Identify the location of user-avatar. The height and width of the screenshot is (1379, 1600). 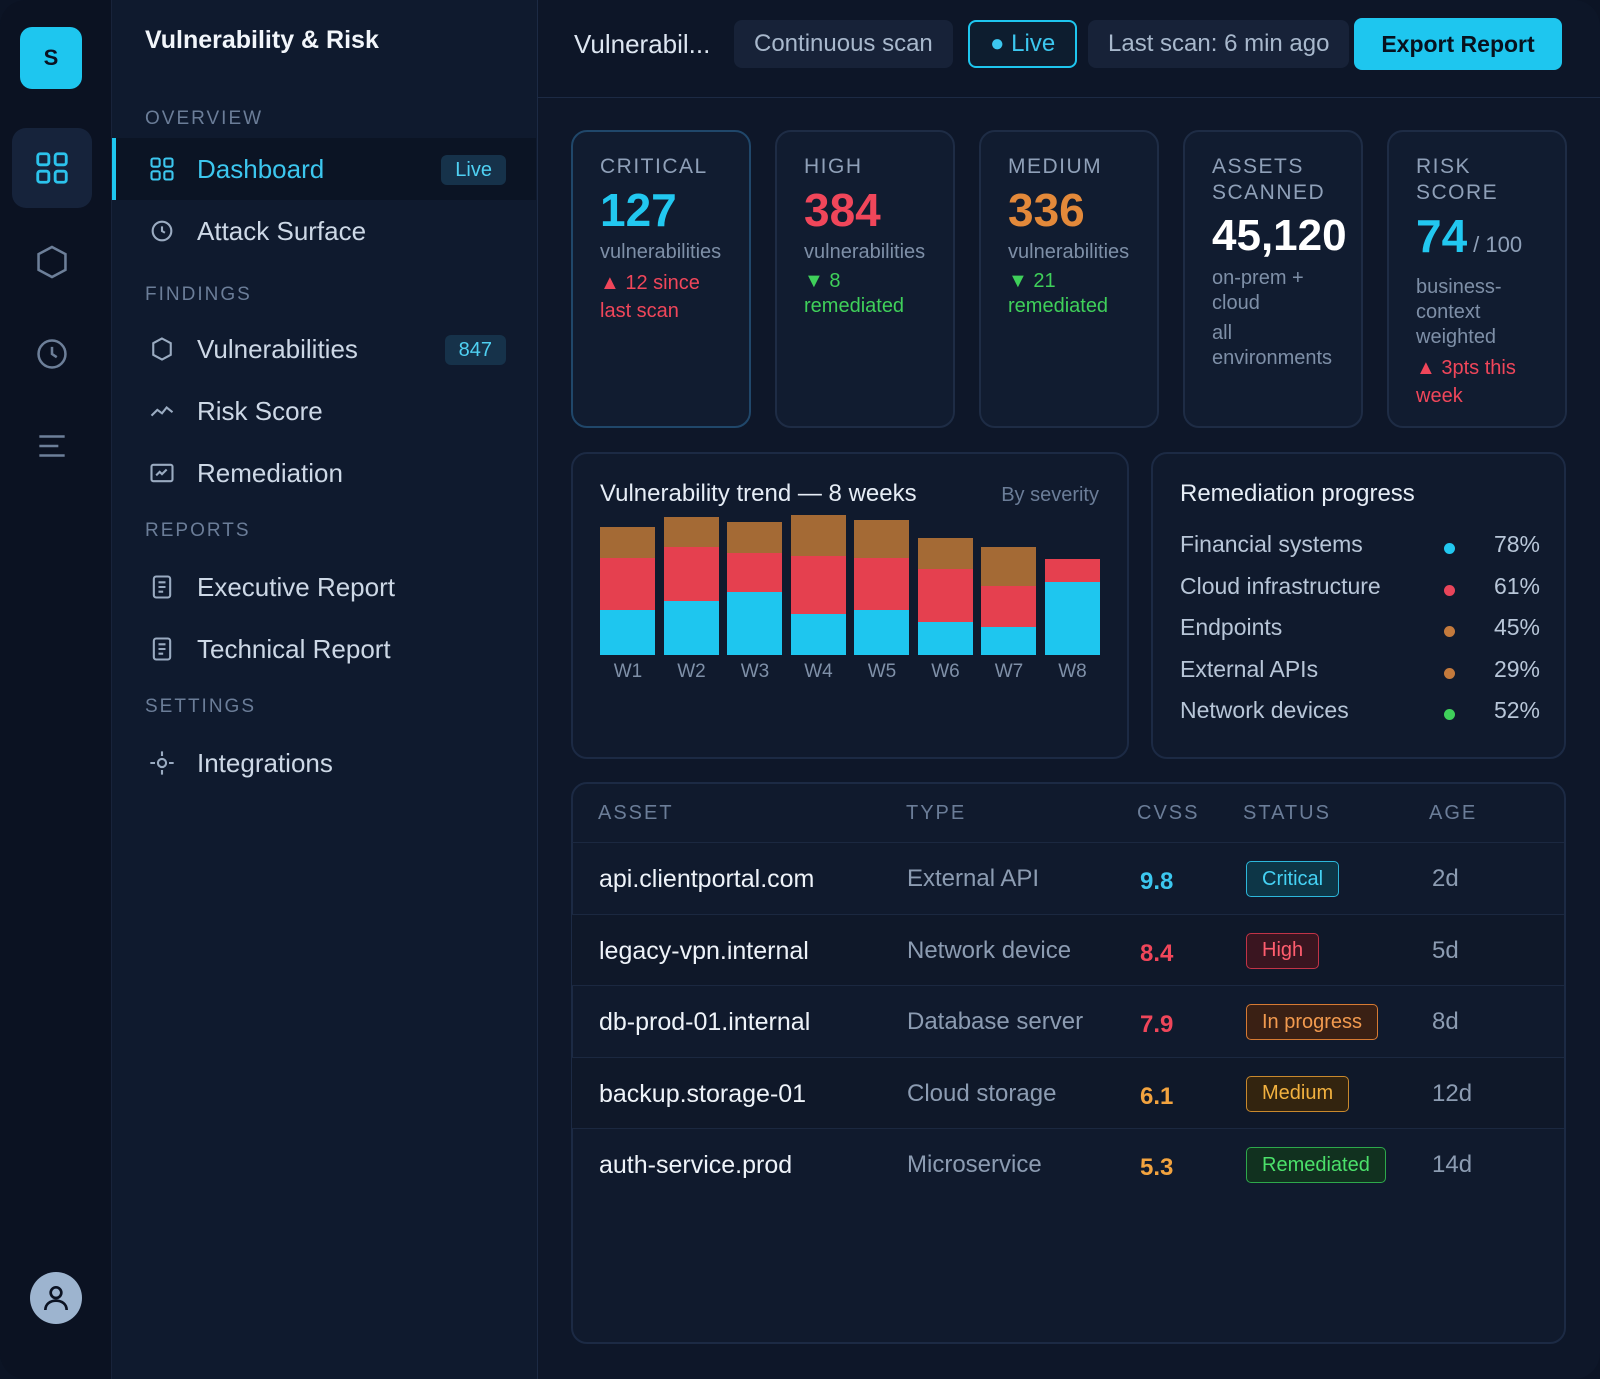
(56, 1298).